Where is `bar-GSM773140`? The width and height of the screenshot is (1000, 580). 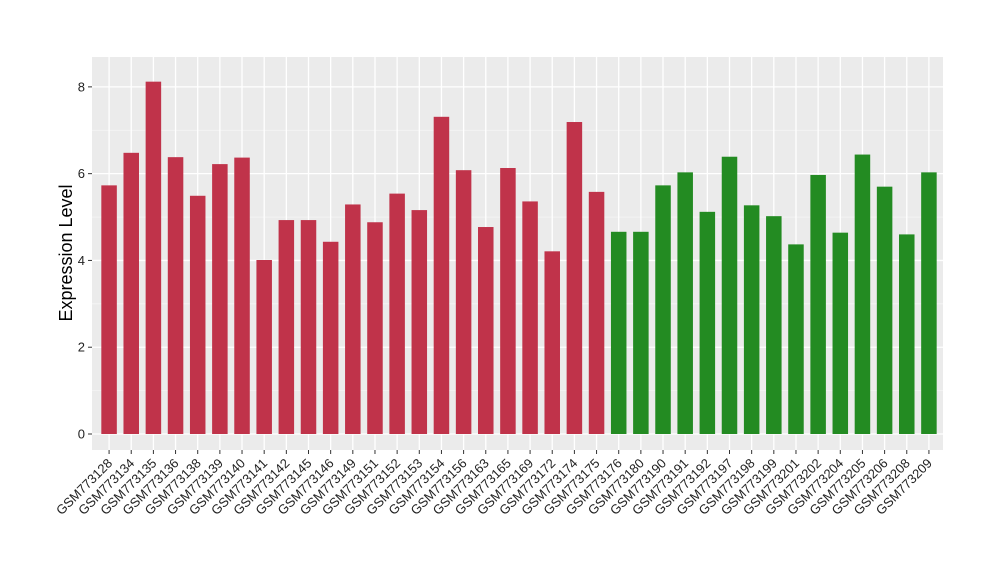
bar-GSM773140 is located at coordinates (242, 295).